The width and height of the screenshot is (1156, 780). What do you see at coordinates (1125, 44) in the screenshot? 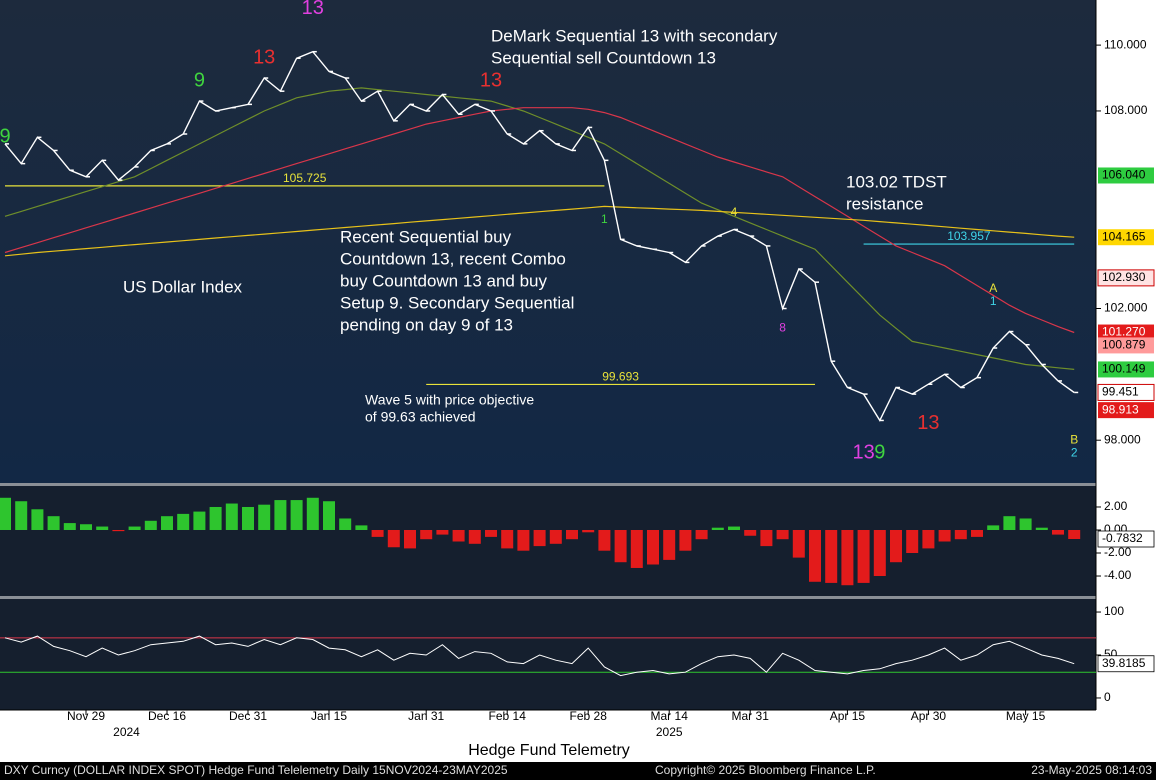
I see `y-tick-label: 110.000` at bounding box center [1125, 44].